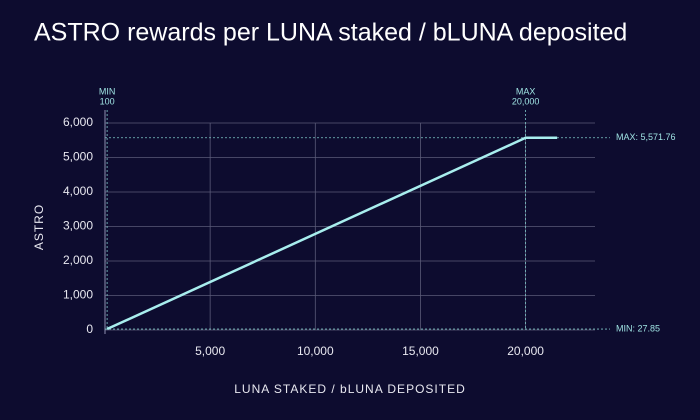 This screenshot has height=420, width=700. Describe the element at coordinates (526, 91) in the screenshot. I see `marker-label: MAX` at that location.